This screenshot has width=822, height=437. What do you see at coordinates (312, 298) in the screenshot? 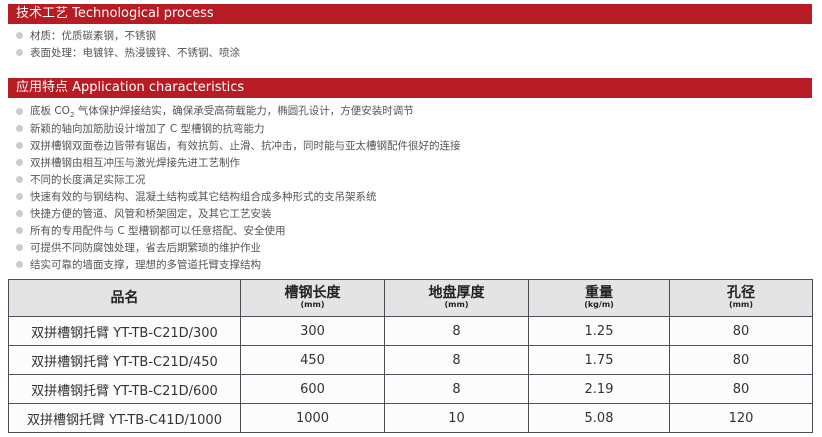
I see `column-header: 槽钢长度 (mm)` at bounding box center [312, 298].